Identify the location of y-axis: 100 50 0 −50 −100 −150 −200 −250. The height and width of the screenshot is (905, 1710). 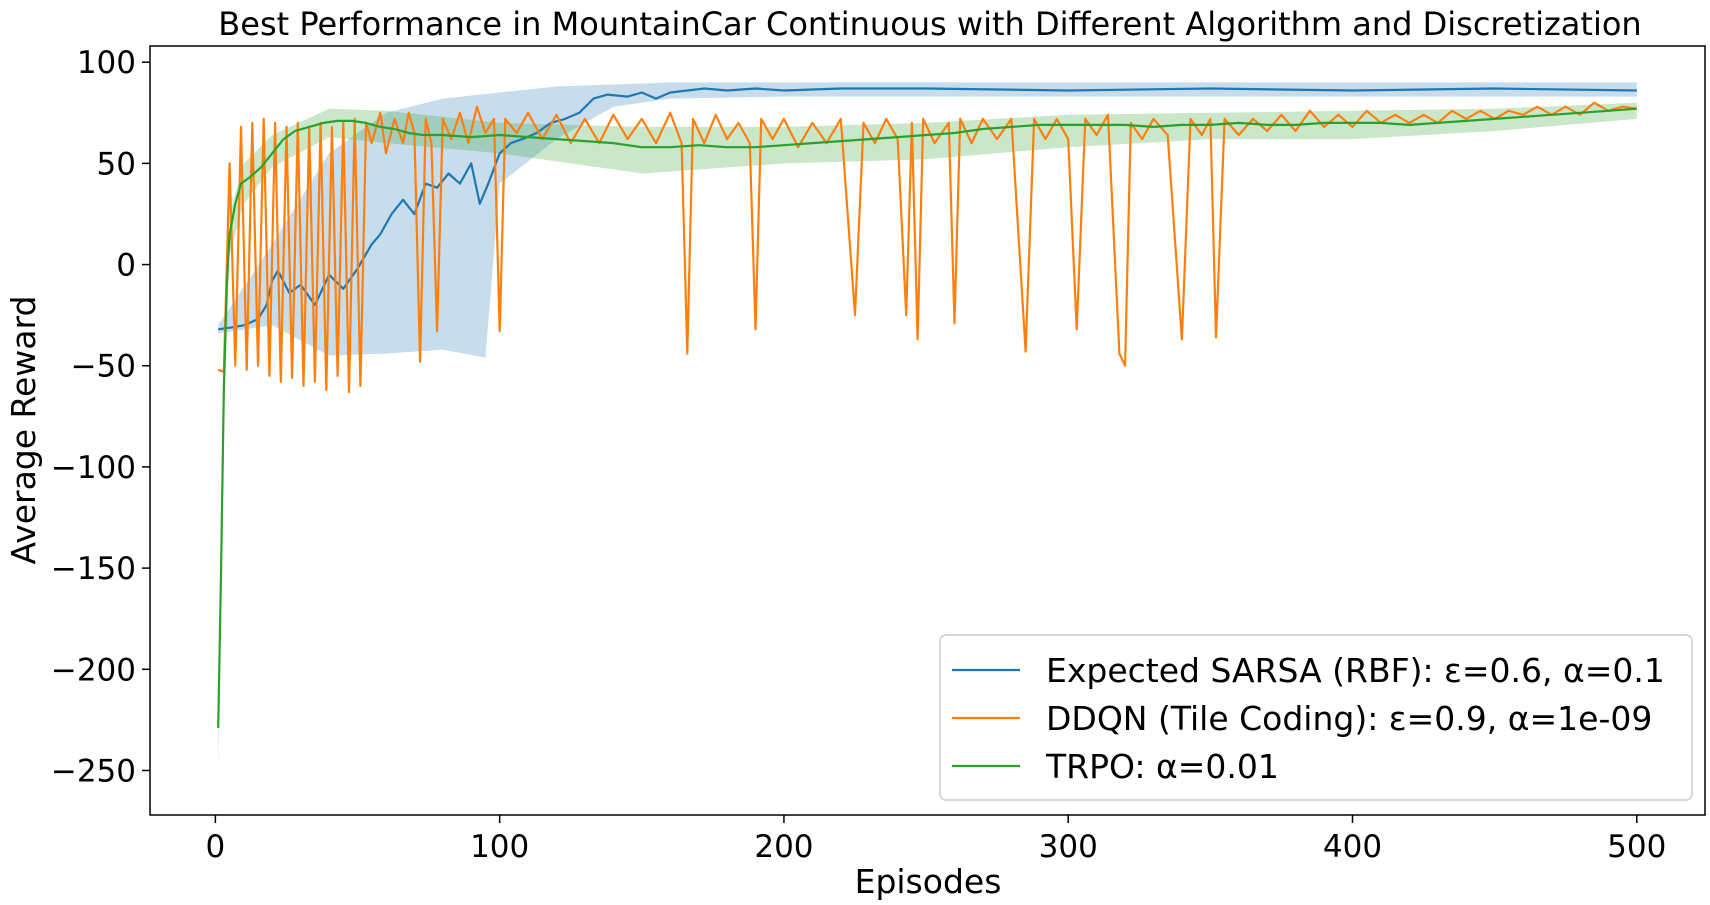
(100, 417).